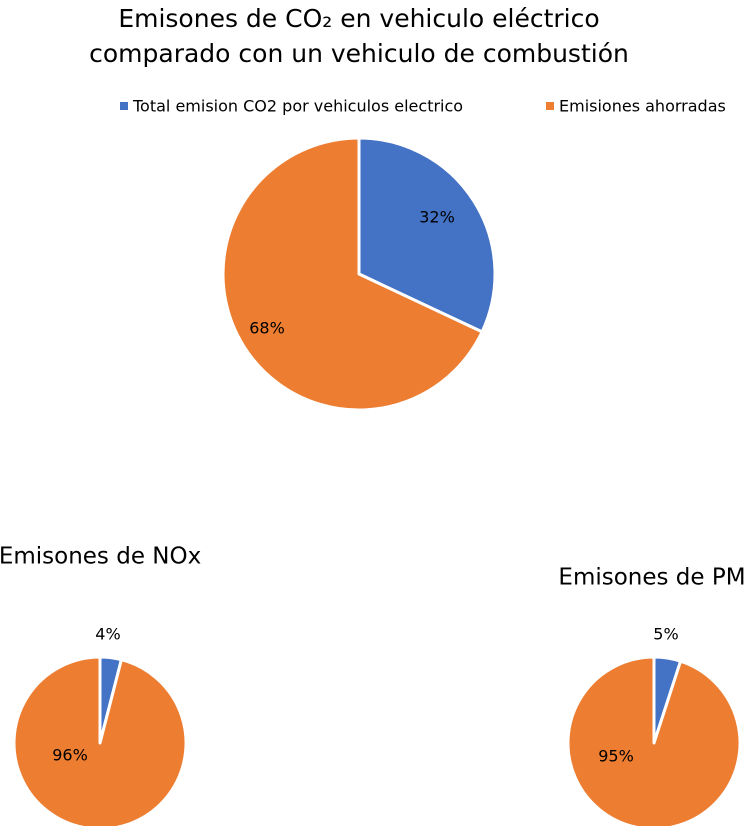  I want to click on data-label: 4%, so click(107, 634).